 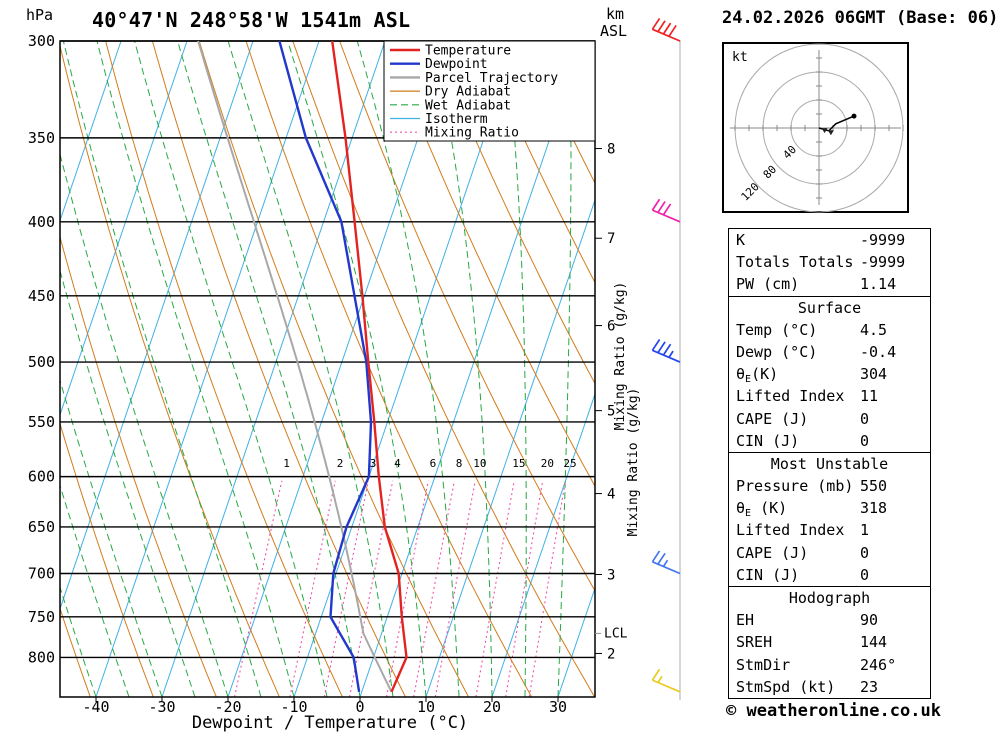 I want to click on stats-row-label: K, so click(x=741, y=240).